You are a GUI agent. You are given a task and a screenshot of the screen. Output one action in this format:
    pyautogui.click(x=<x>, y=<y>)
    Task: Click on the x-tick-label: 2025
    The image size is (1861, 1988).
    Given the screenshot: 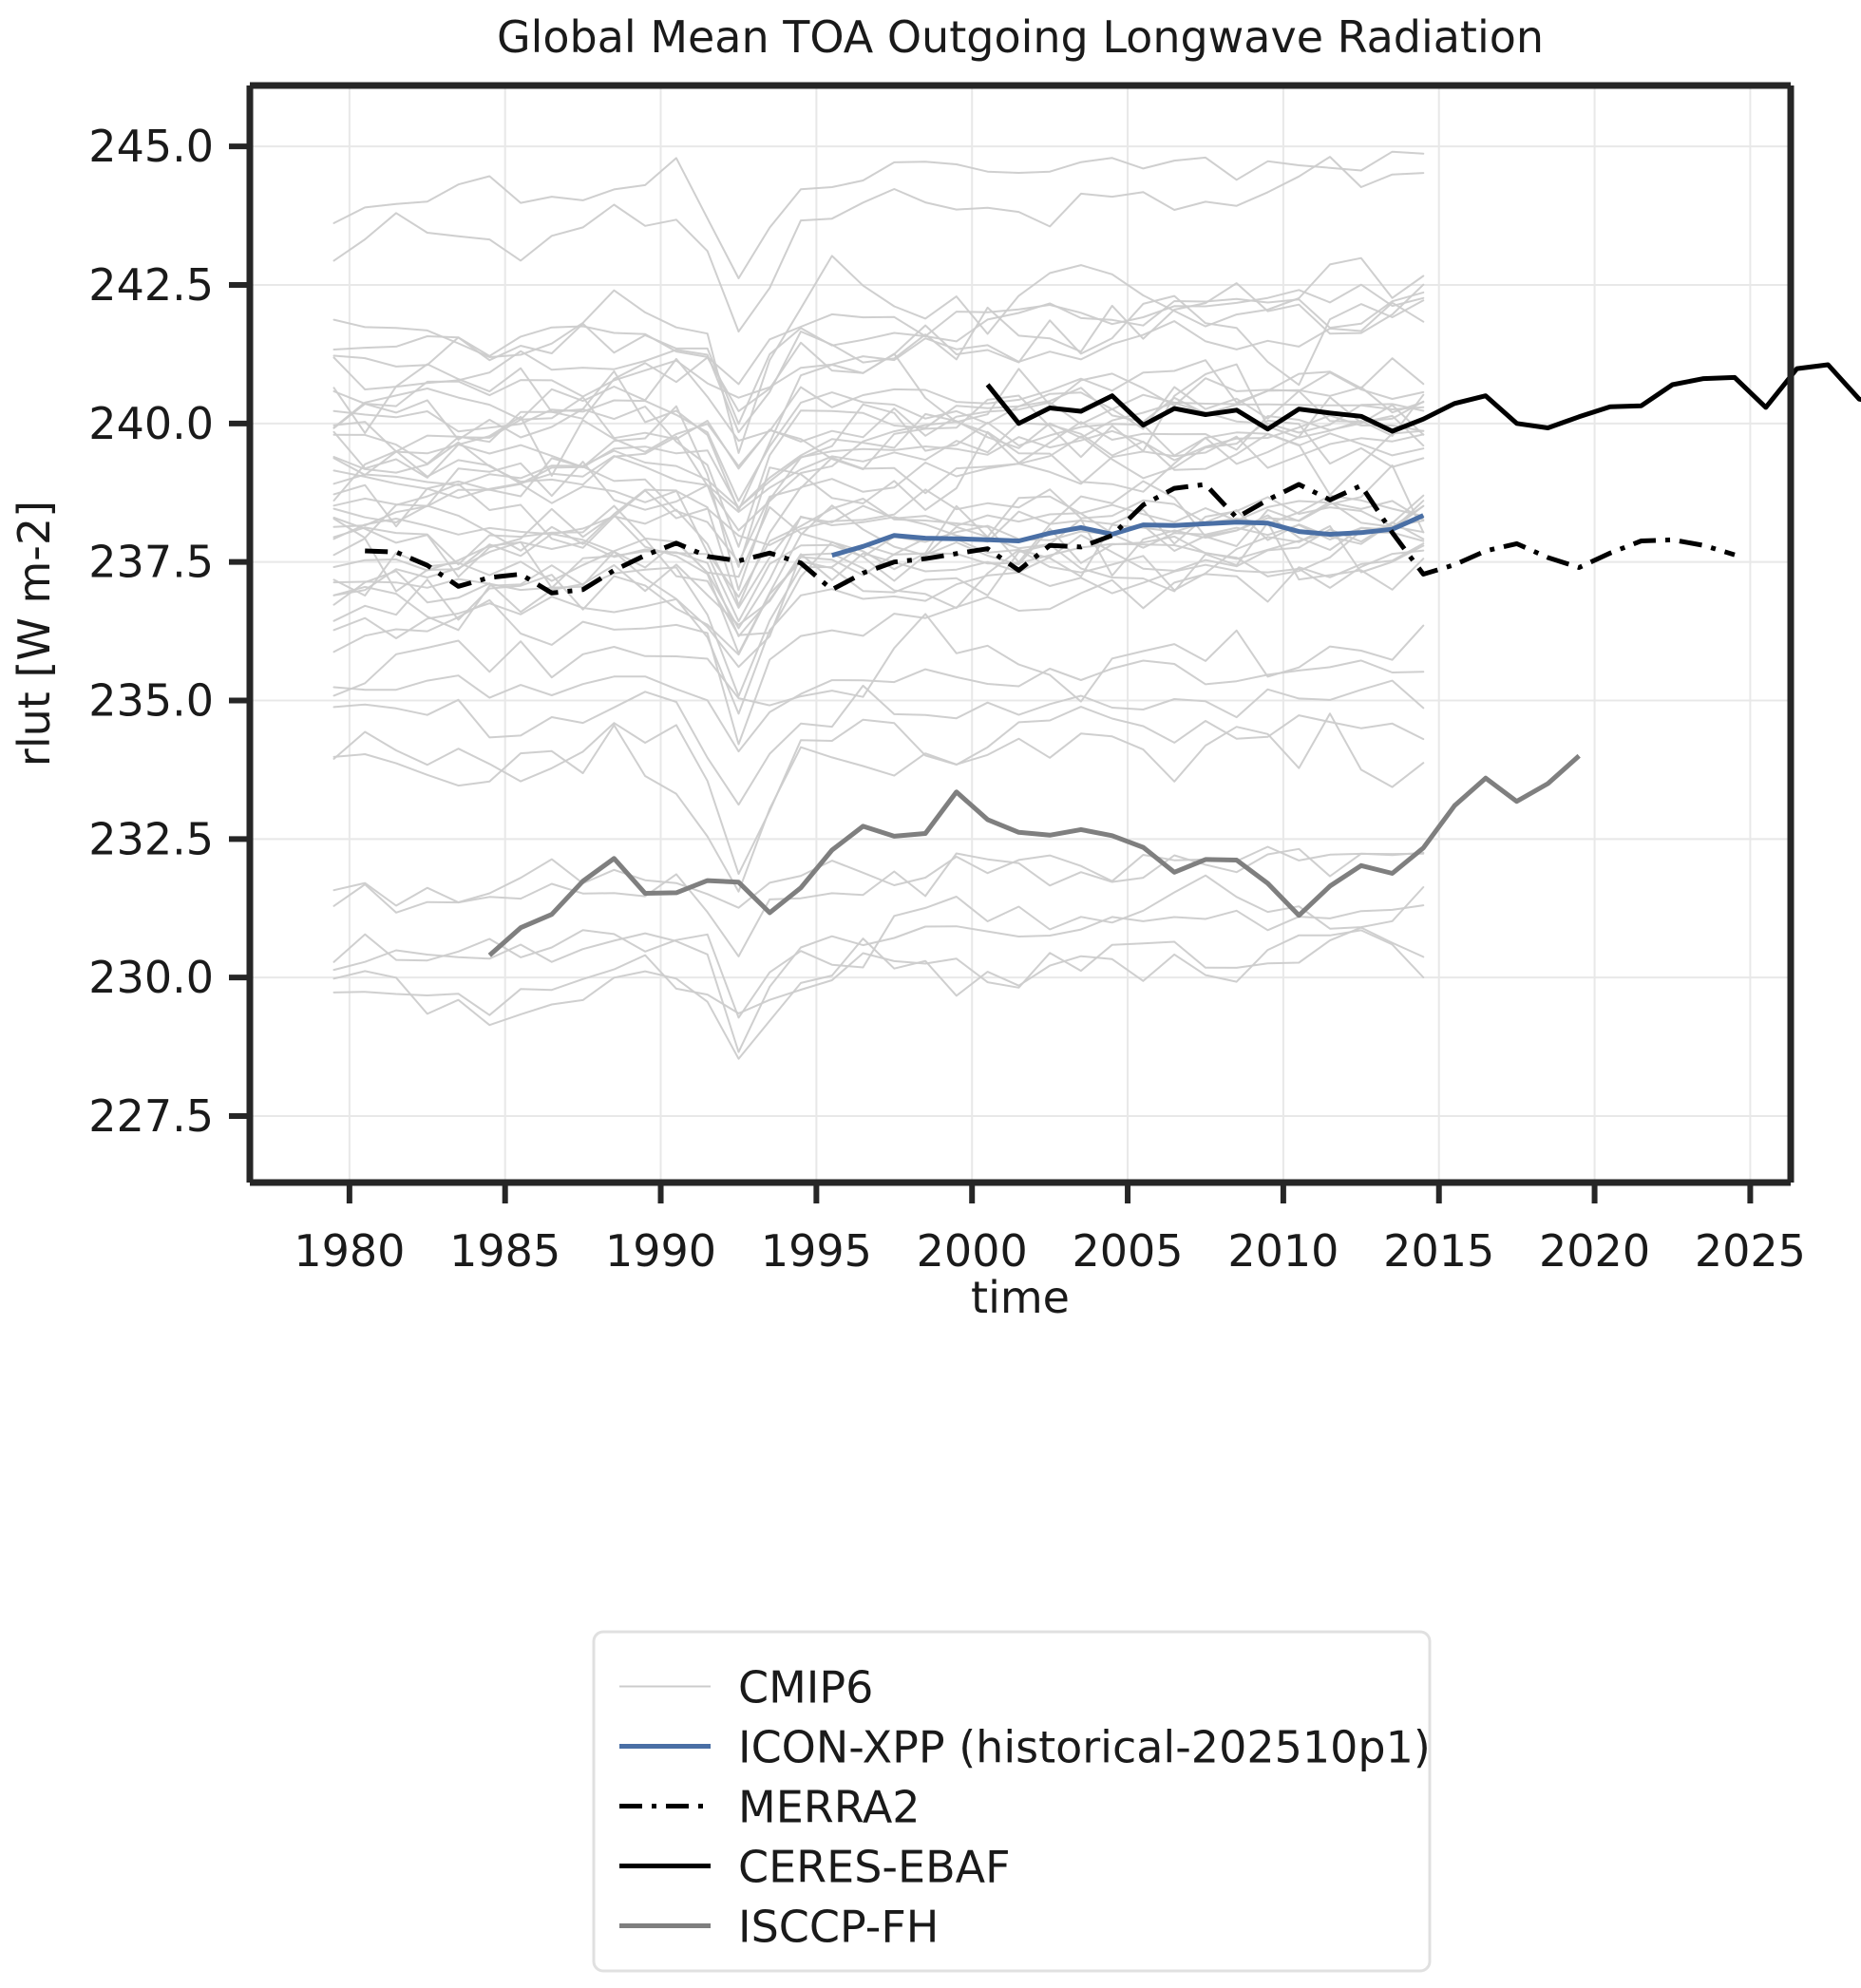 What is the action you would take?
    pyautogui.click(x=1751, y=1251)
    